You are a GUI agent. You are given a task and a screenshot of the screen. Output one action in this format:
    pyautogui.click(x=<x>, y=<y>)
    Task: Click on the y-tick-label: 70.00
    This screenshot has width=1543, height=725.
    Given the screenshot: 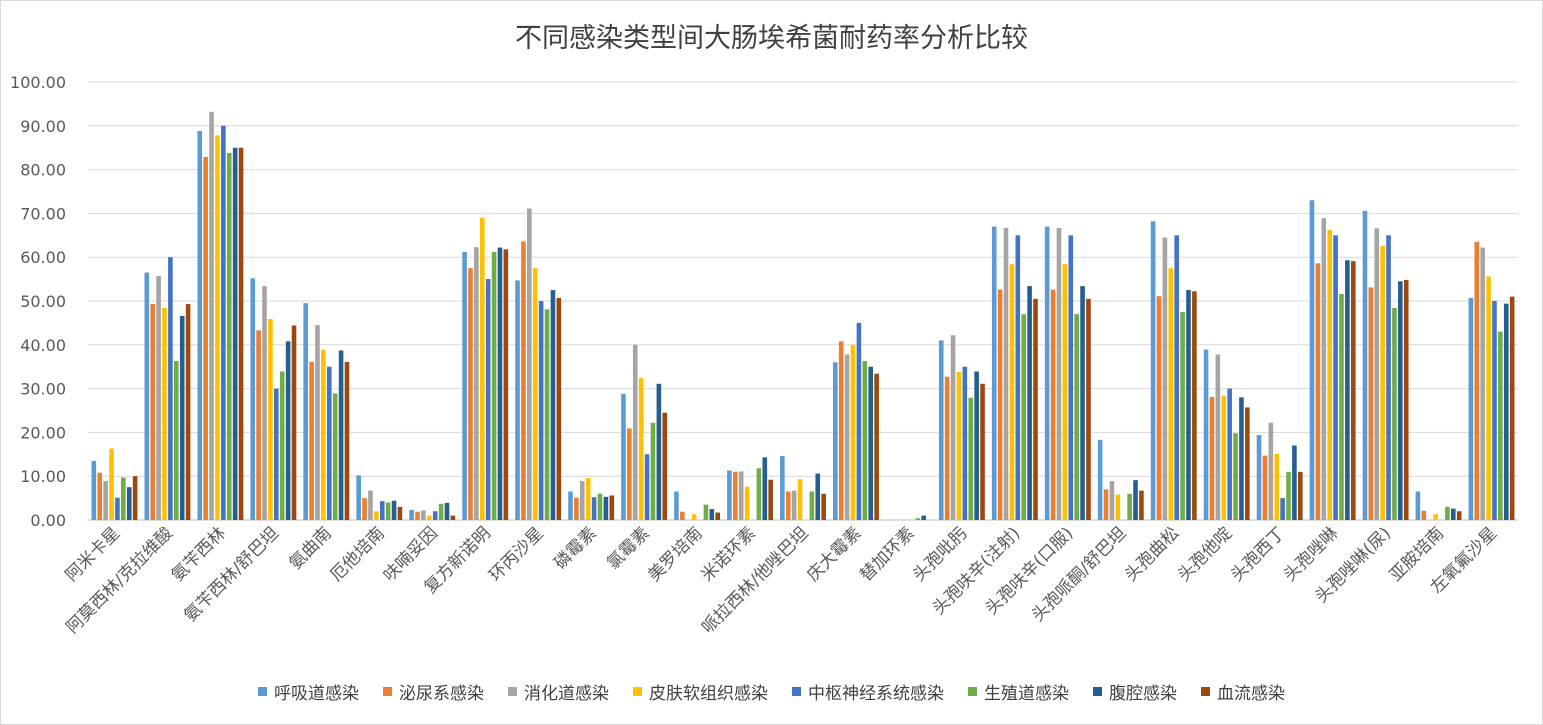 What is the action you would take?
    pyautogui.click(x=43, y=213)
    